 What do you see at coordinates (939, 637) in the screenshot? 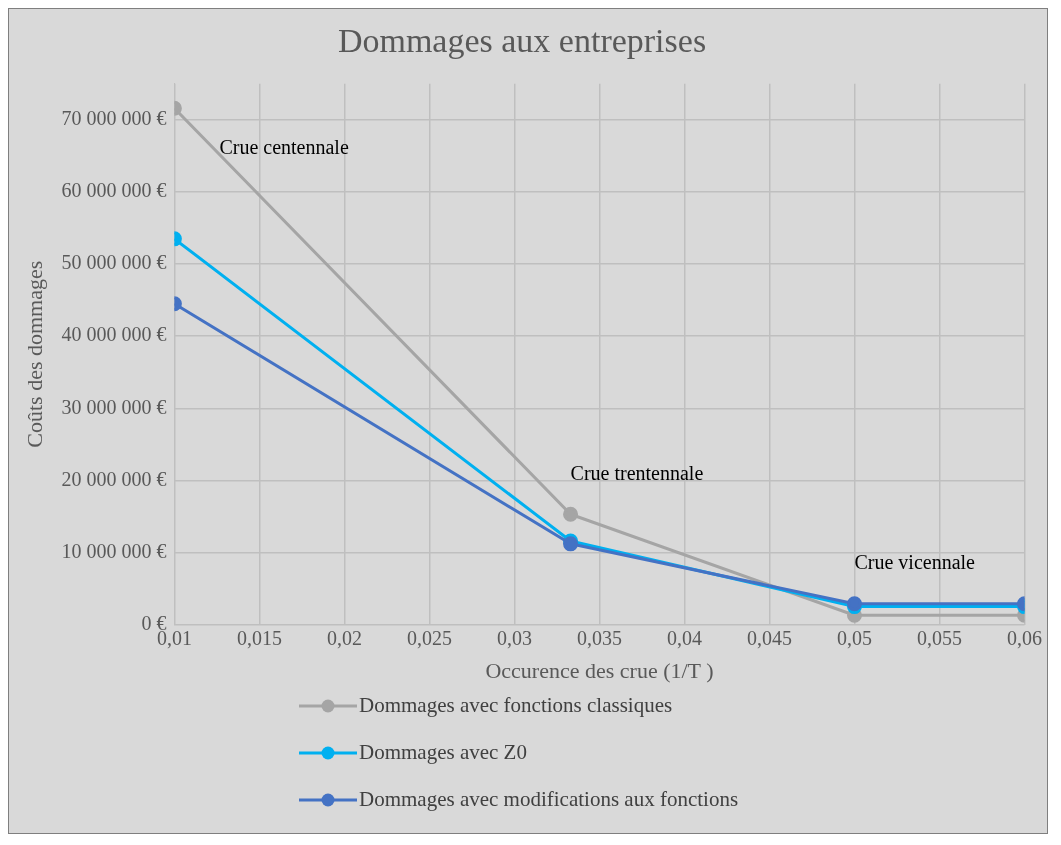
I see `x-tick-label: 0,055` at bounding box center [939, 637].